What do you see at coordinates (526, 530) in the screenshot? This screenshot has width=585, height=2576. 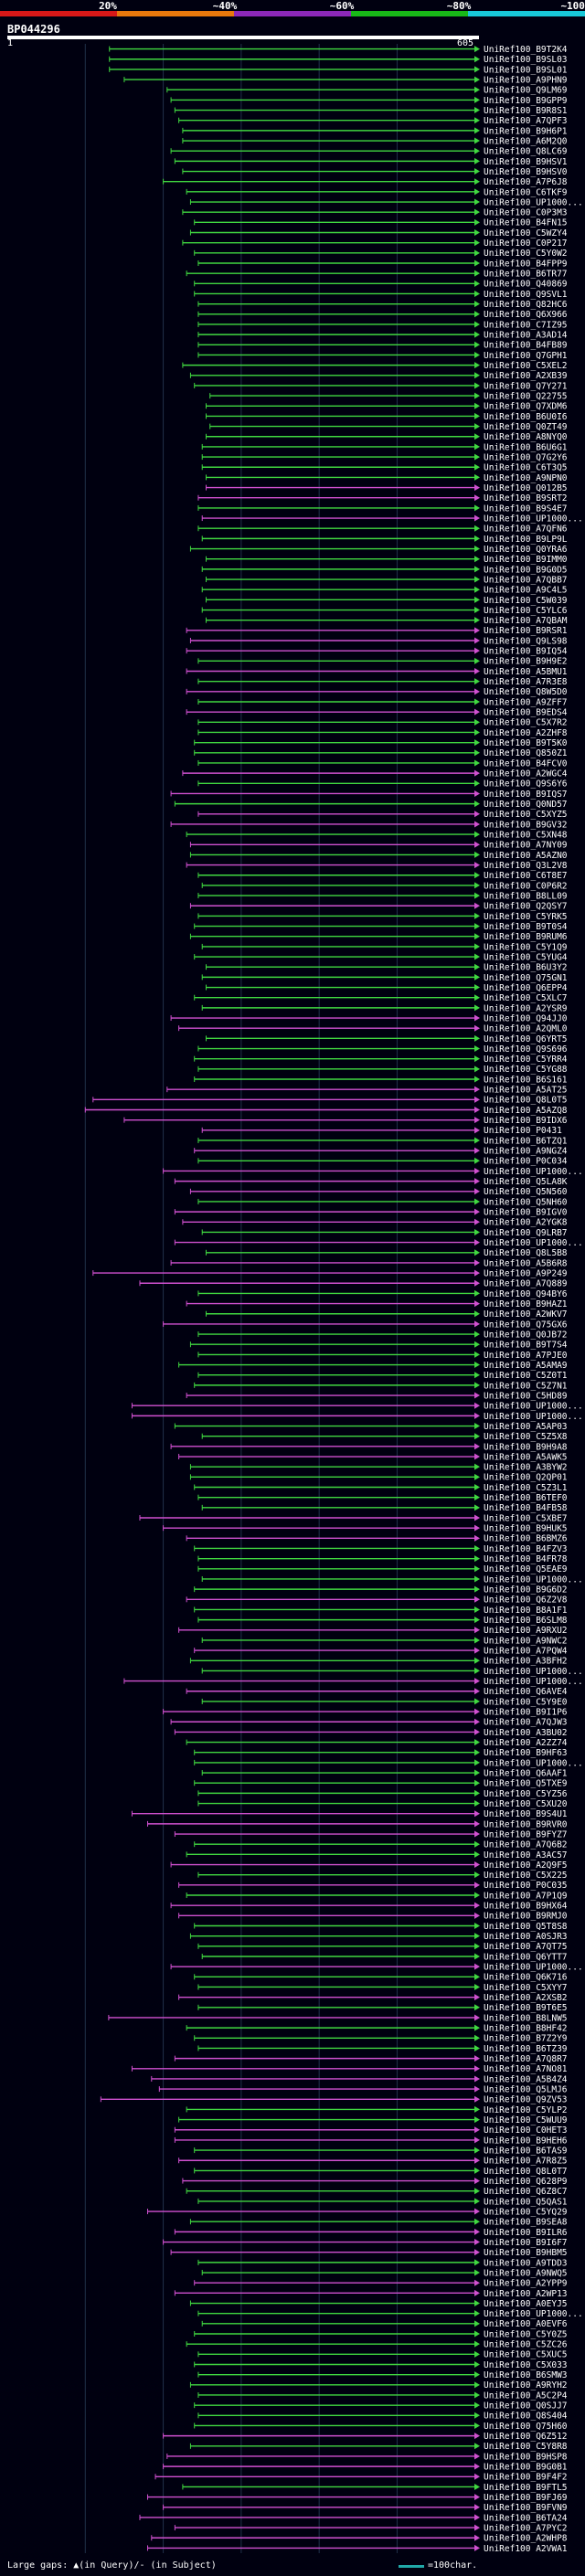 I see `hit-label: UniRef100_A7QFN6` at bounding box center [526, 530].